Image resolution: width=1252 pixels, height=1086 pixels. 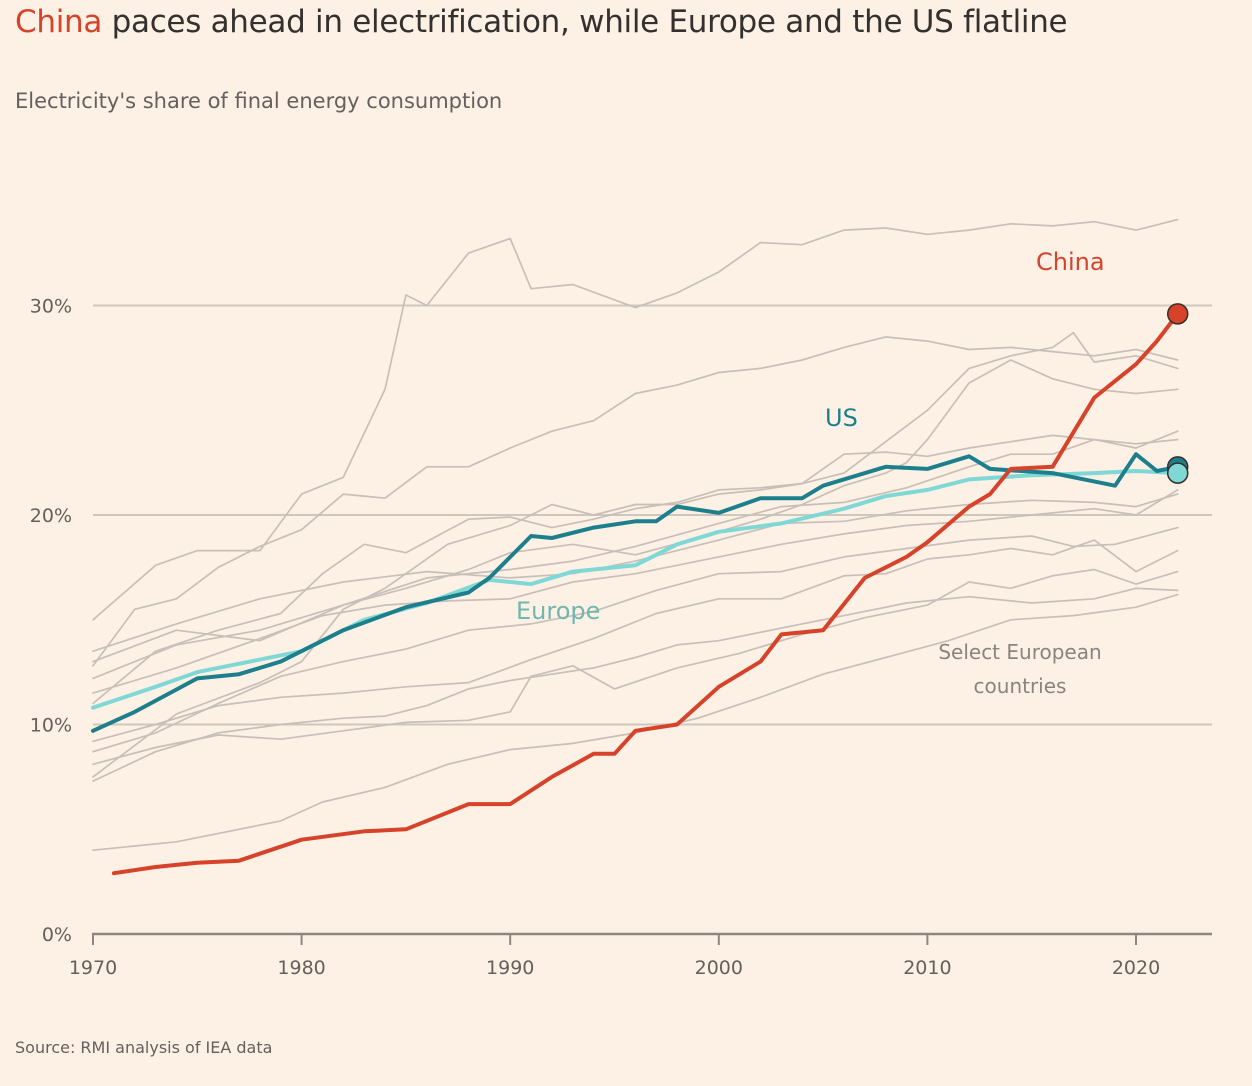 I want to click on x-tick-label: 2020, so click(x=1136, y=968).